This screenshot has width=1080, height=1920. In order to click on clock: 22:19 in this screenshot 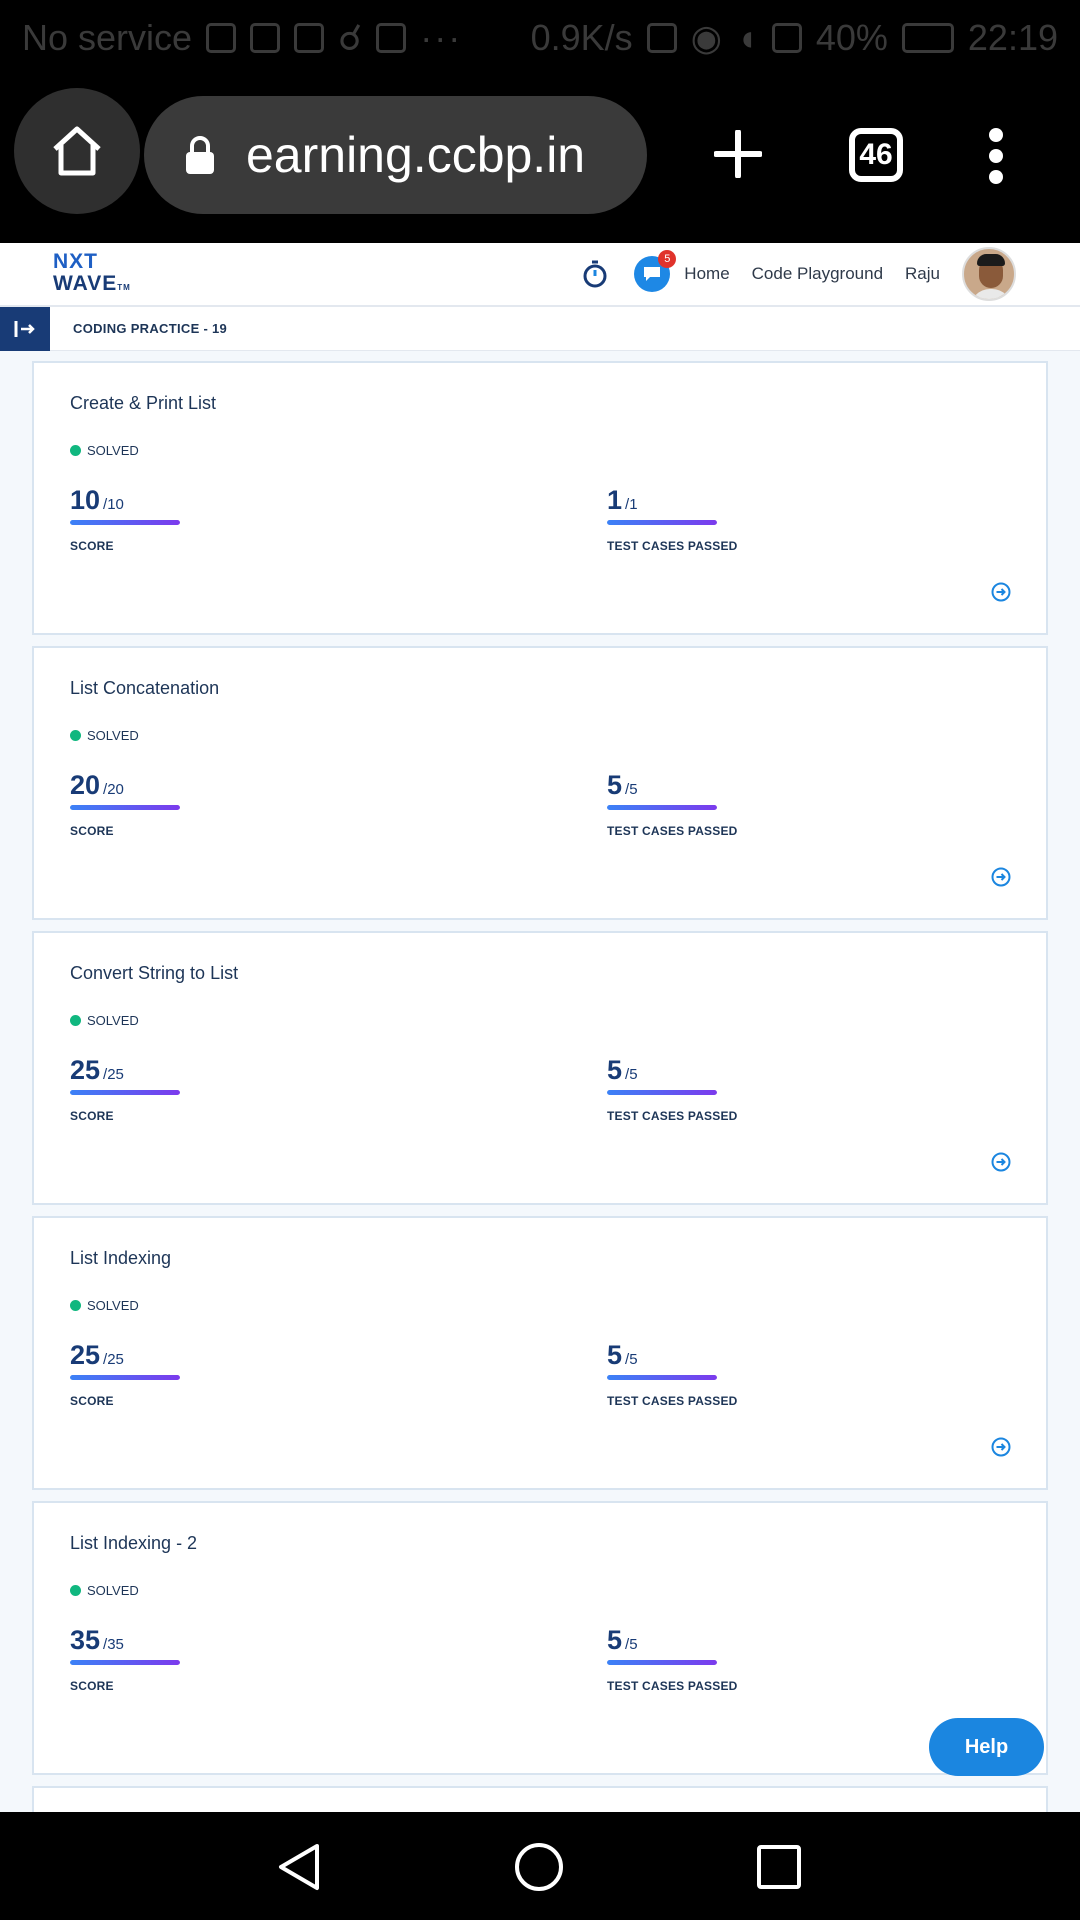, I will do `click(1012, 37)`.